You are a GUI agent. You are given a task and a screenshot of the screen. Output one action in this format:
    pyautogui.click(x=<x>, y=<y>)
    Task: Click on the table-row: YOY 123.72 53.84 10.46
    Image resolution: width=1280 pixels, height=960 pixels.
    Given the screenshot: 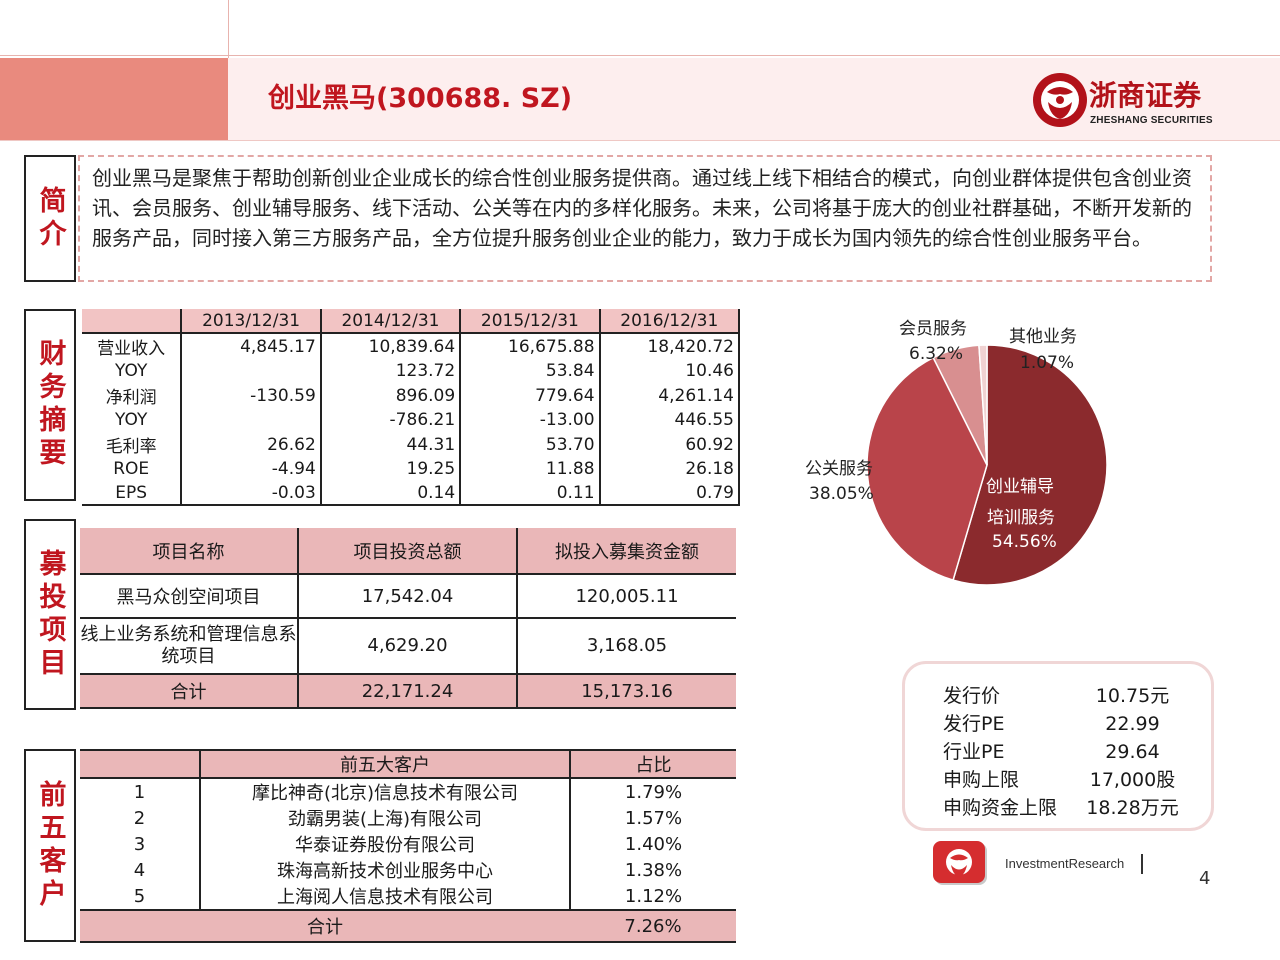 What is the action you would take?
    pyautogui.click(x=411, y=371)
    